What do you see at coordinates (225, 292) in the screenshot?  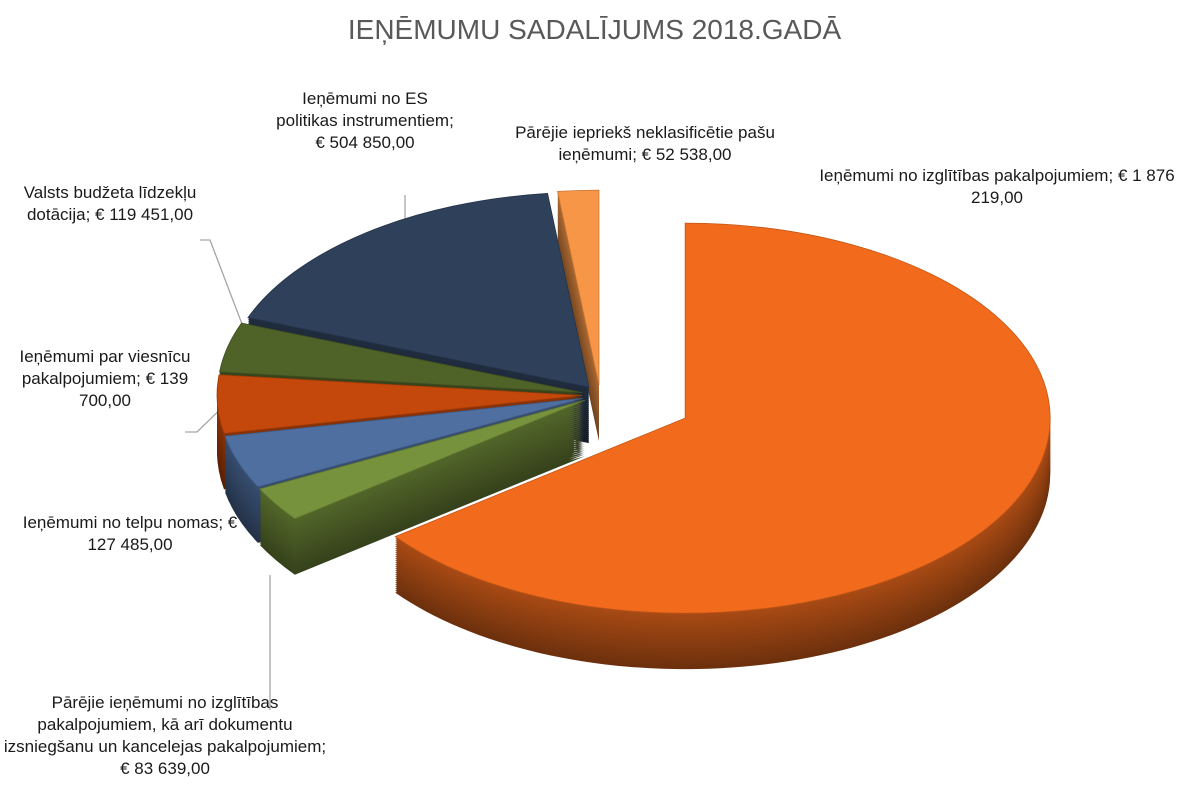 I see `leader-line` at bounding box center [225, 292].